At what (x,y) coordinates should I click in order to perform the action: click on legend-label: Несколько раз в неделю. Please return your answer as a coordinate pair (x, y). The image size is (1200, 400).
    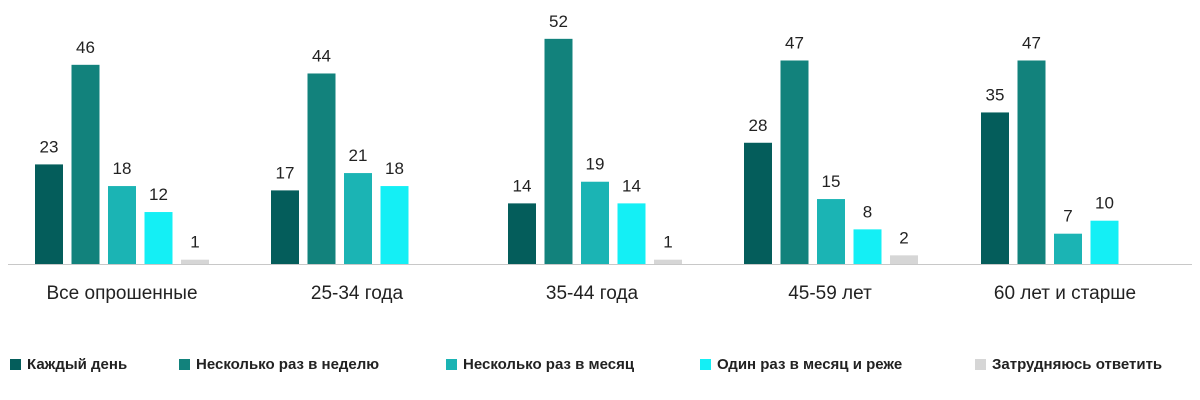
    Looking at the image, I should click on (288, 364).